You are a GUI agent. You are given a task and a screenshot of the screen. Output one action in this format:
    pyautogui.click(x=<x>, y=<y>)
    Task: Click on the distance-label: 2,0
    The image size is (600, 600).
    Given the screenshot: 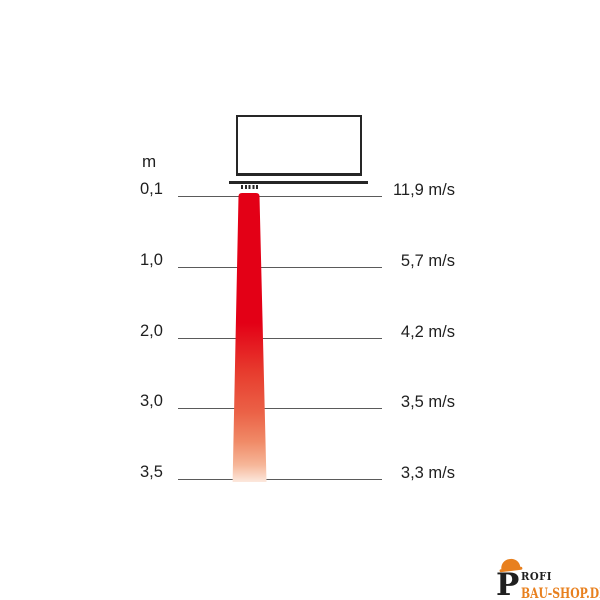 What is the action you would take?
    pyautogui.click(x=151, y=331)
    